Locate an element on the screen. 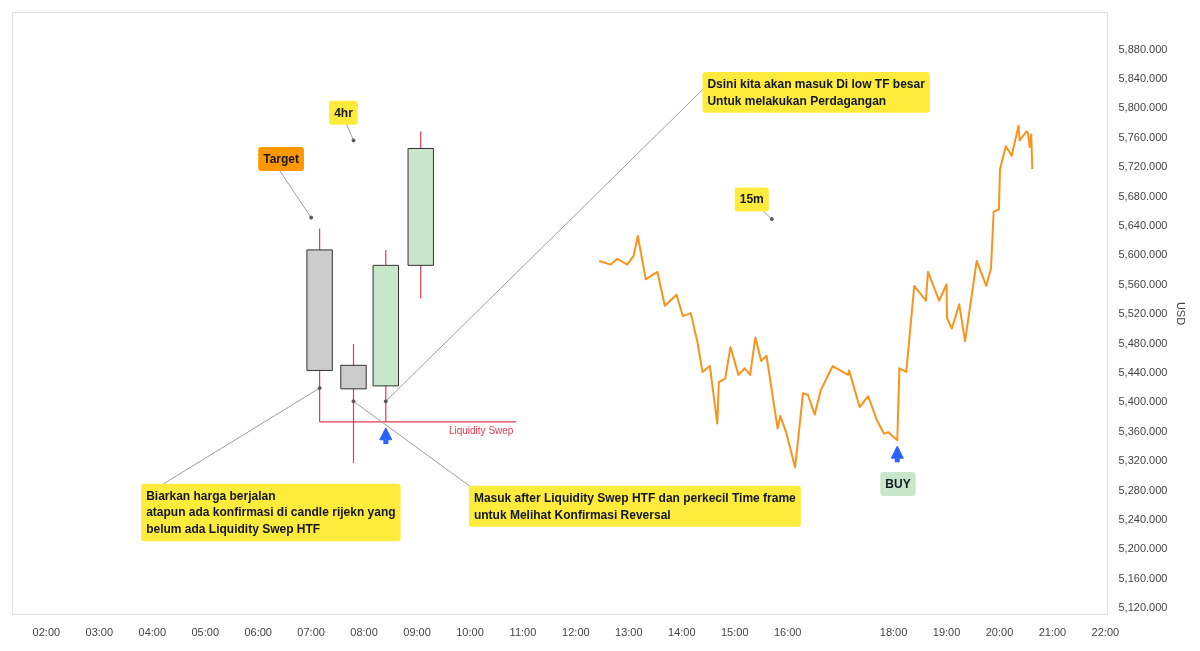  y-tick-label: 5,440.000 is located at coordinates (1143, 371).